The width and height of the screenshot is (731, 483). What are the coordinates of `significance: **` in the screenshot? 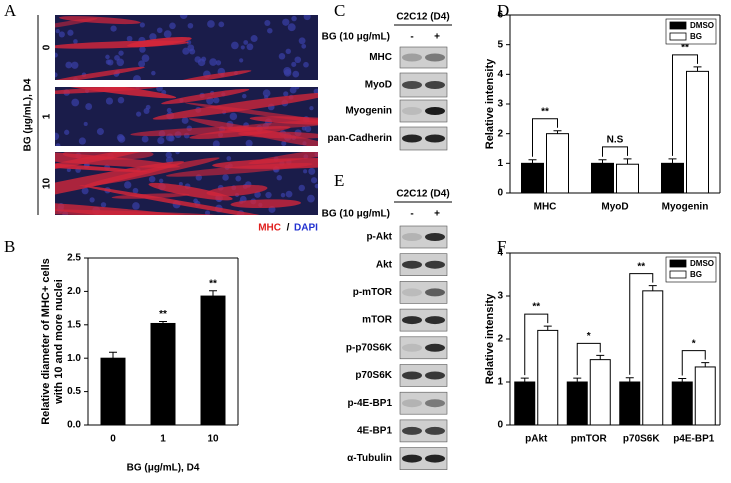 It's located at (685, 48).